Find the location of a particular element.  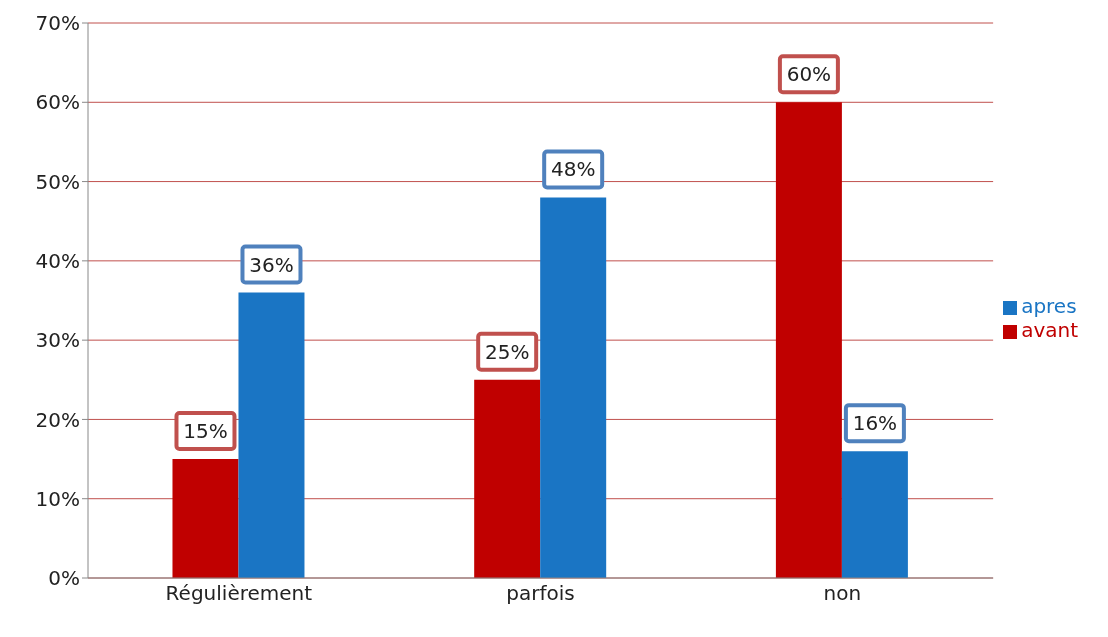

data-label: 48% is located at coordinates (573, 169).